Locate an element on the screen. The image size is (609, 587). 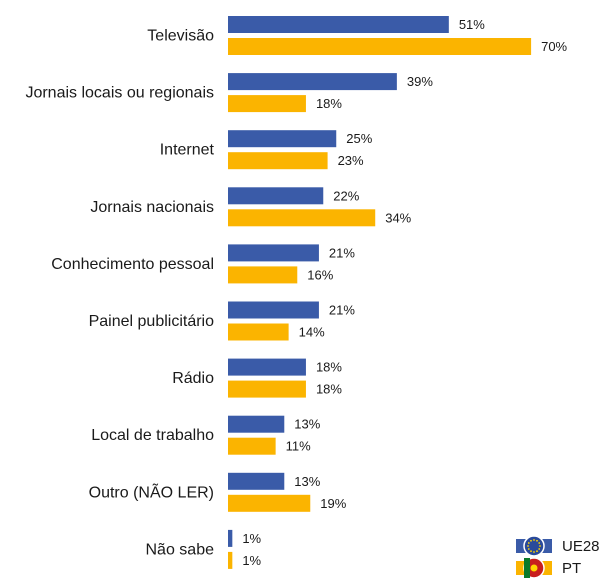
eu-flag-icon is located at coordinates (534, 546).